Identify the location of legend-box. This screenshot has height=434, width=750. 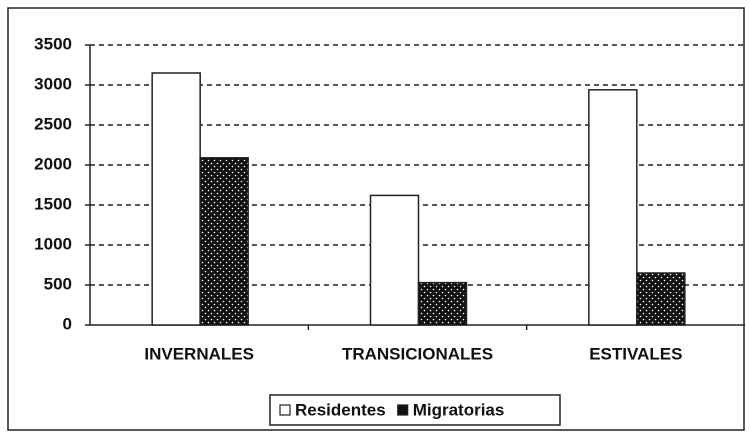
(415, 410).